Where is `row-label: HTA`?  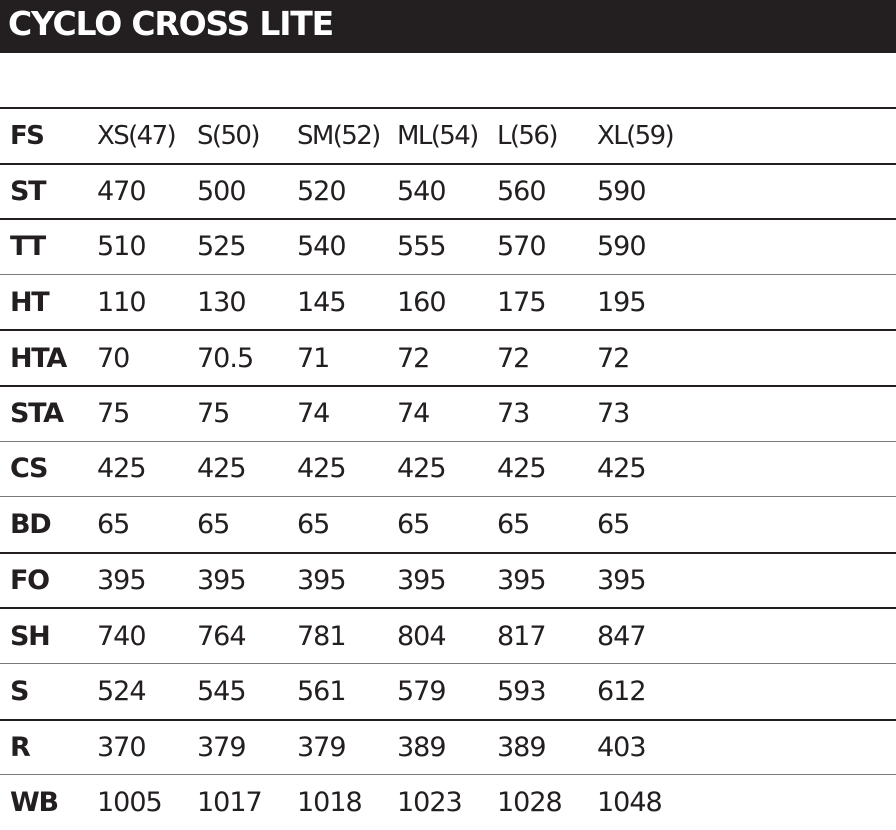
row-label: HTA is located at coordinates (38, 358).